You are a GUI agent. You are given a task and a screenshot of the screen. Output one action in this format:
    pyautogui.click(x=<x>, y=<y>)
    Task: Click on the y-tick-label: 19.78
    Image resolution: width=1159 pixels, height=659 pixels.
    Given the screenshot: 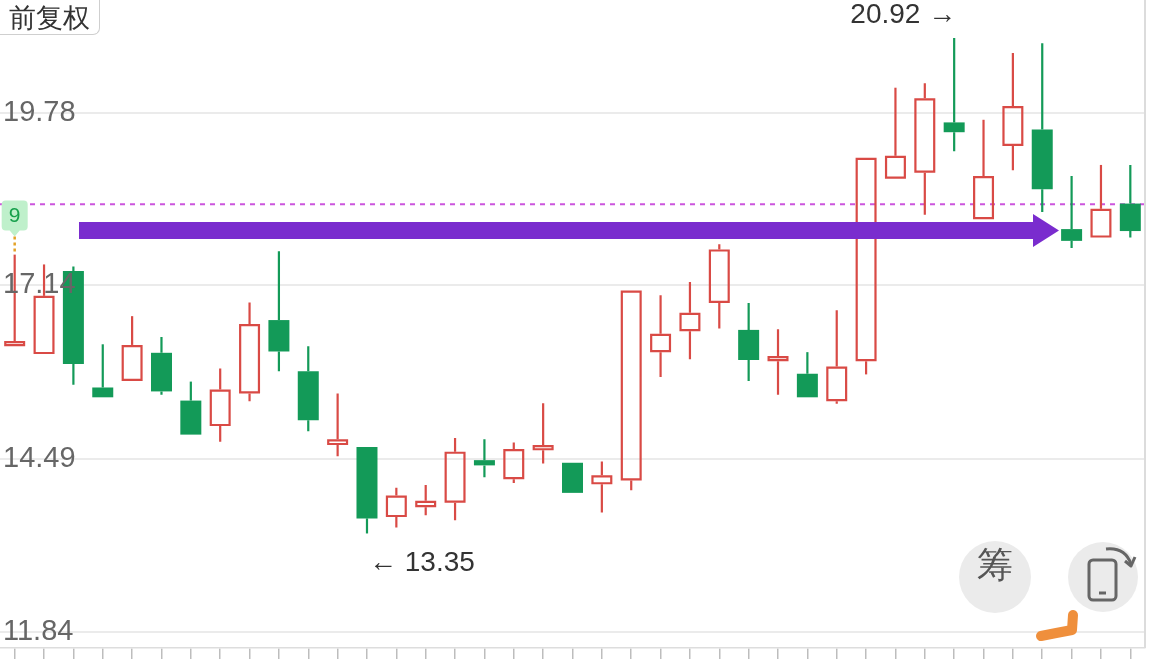 What is the action you would take?
    pyautogui.click(x=39, y=110)
    